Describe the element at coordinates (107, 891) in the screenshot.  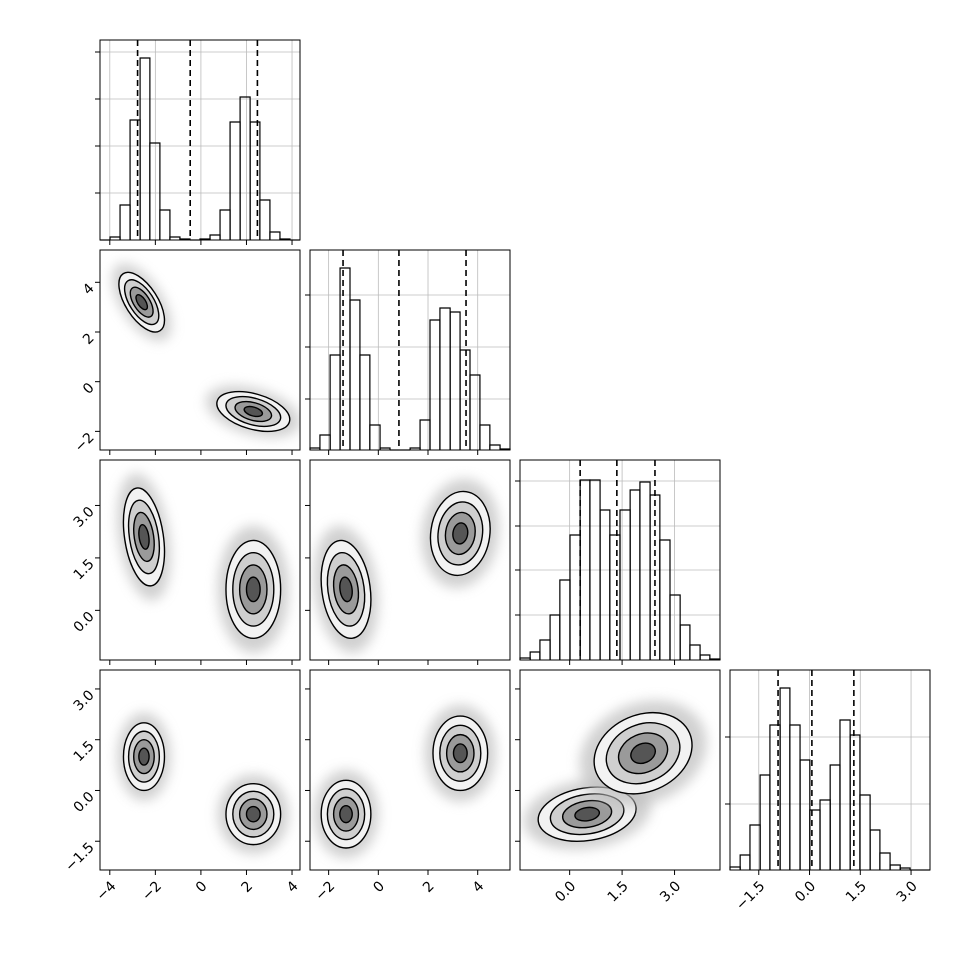
I see `x-tick-label: −4` at that location.